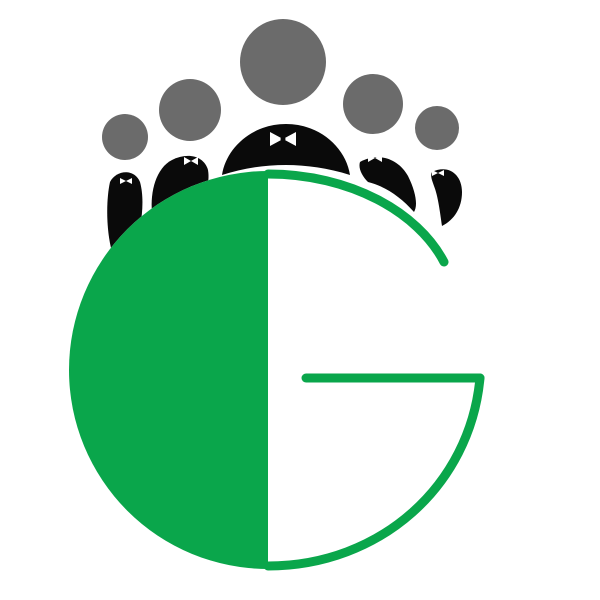  I want to click on letter-g-lower-stroke, so click(374, 472).